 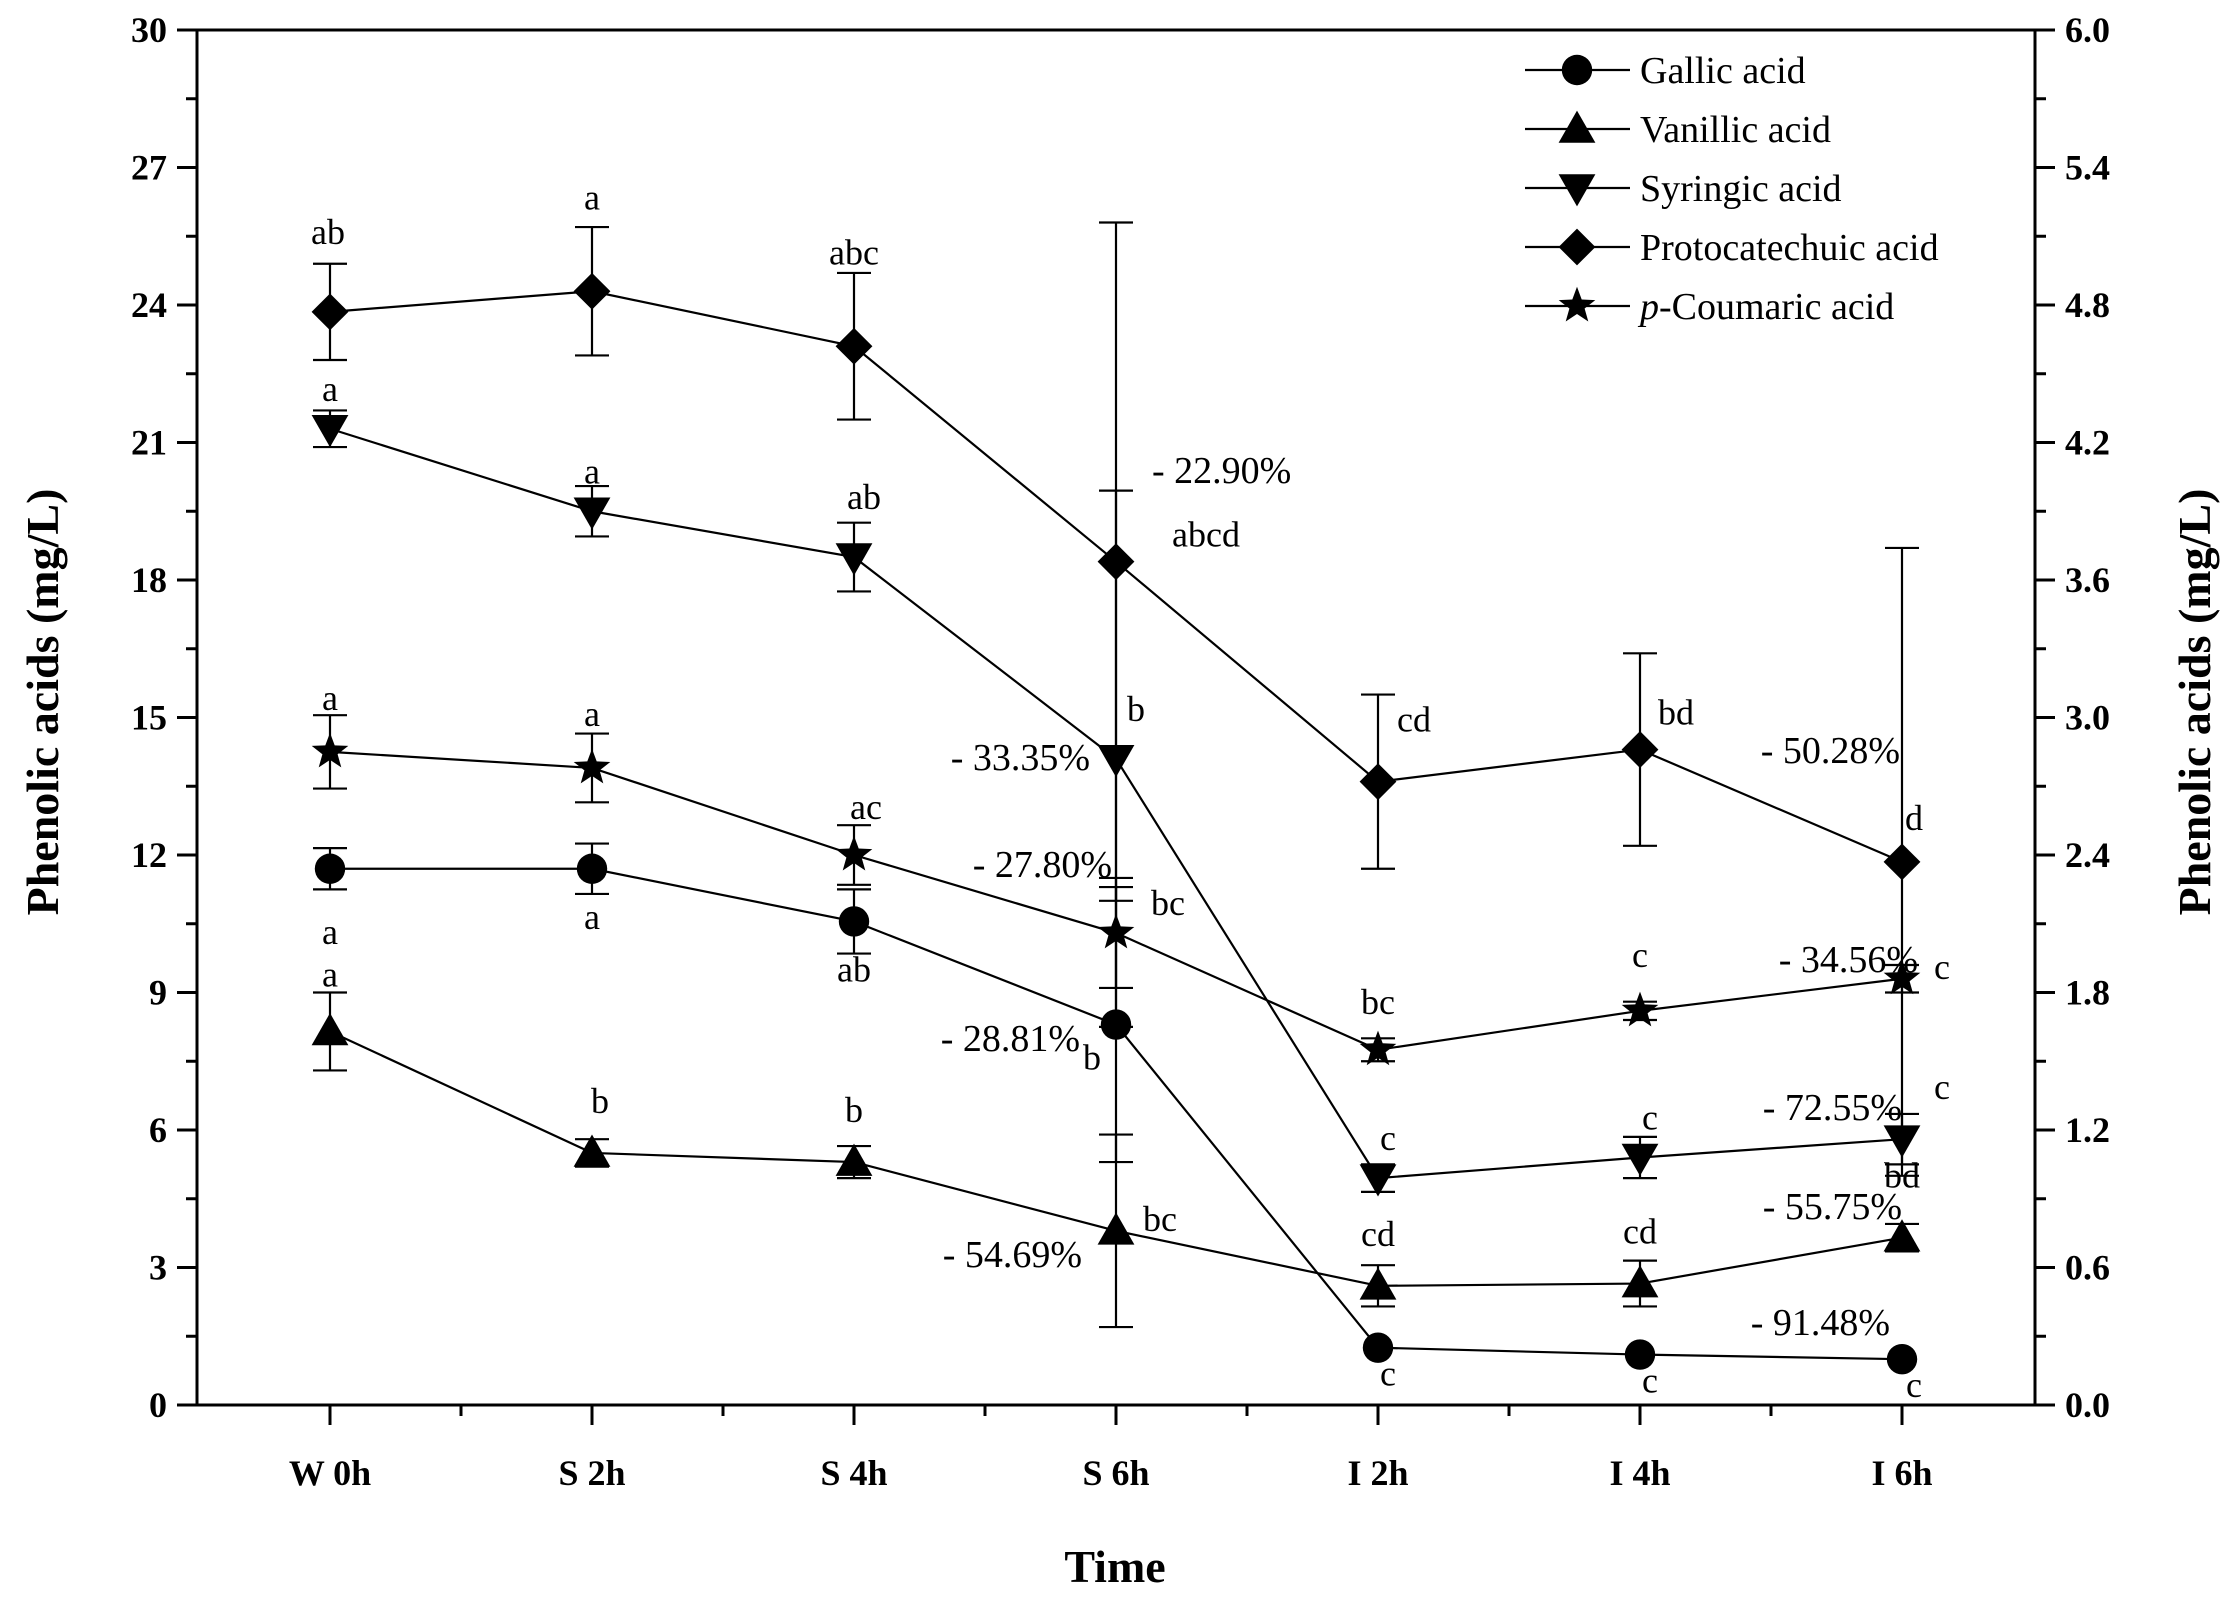 I want to click on x-tick-label: I 4h, so click(x=1639, y=1473).